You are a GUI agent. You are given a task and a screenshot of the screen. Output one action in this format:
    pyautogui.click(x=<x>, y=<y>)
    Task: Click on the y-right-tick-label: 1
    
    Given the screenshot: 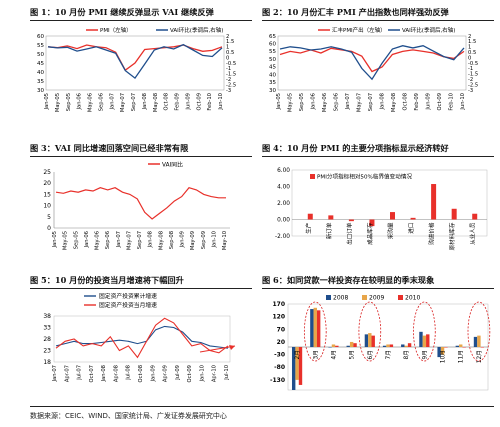 What is the action you would take?
    pyautogui.click(x=469, y=48)
    